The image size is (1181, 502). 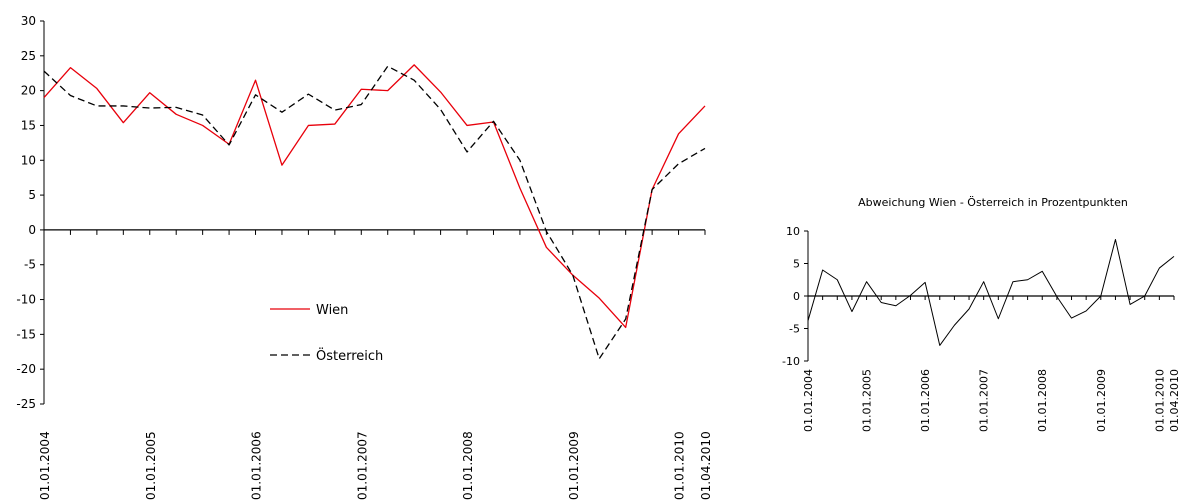 I want to click on y-tick-label: -25, so click(x=26, y=404).